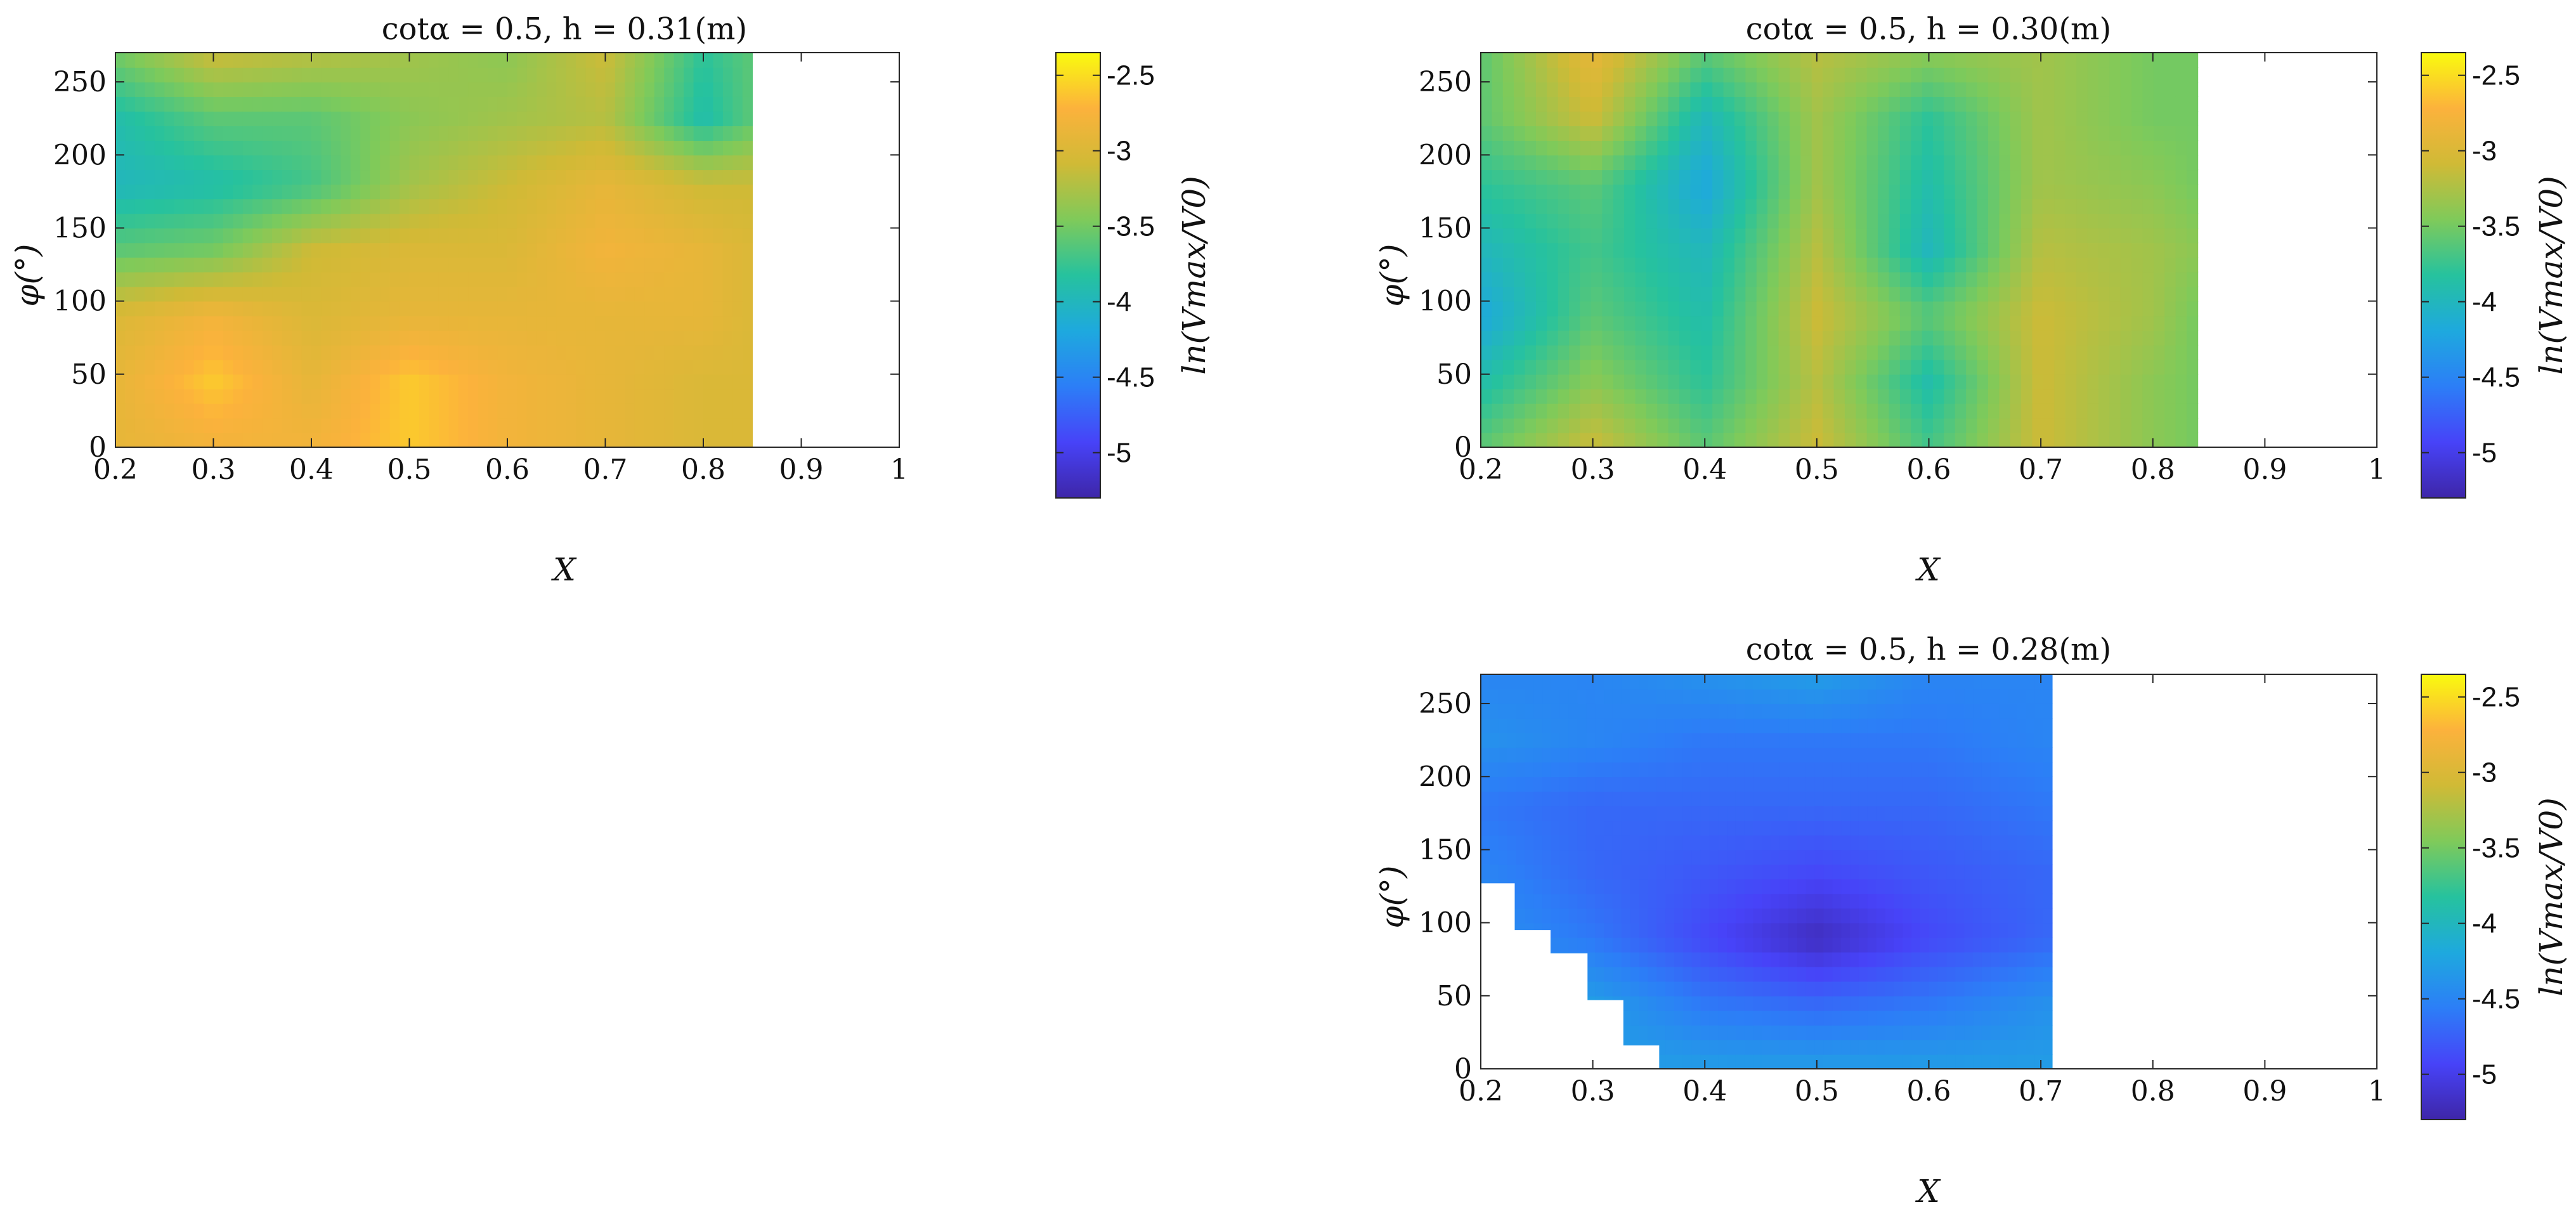 This screenshot has height=1216, width=2576. I want to click on x-axis: 0.2 0.3 0.4 0.5 0.6 0.7 0.8 0.9 1, so click(1923, 269).